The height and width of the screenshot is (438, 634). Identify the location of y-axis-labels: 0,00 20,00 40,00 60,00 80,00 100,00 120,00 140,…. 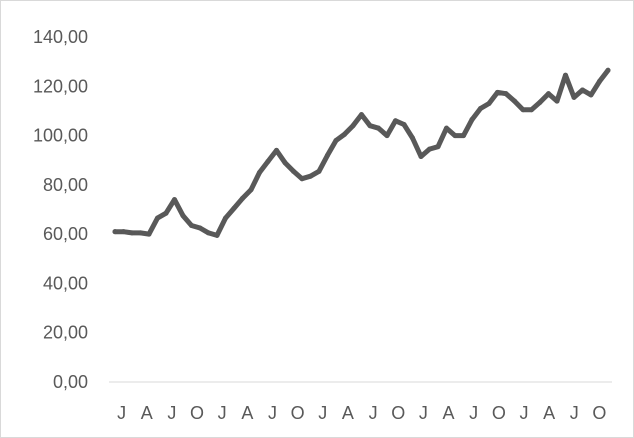
(60, 209).